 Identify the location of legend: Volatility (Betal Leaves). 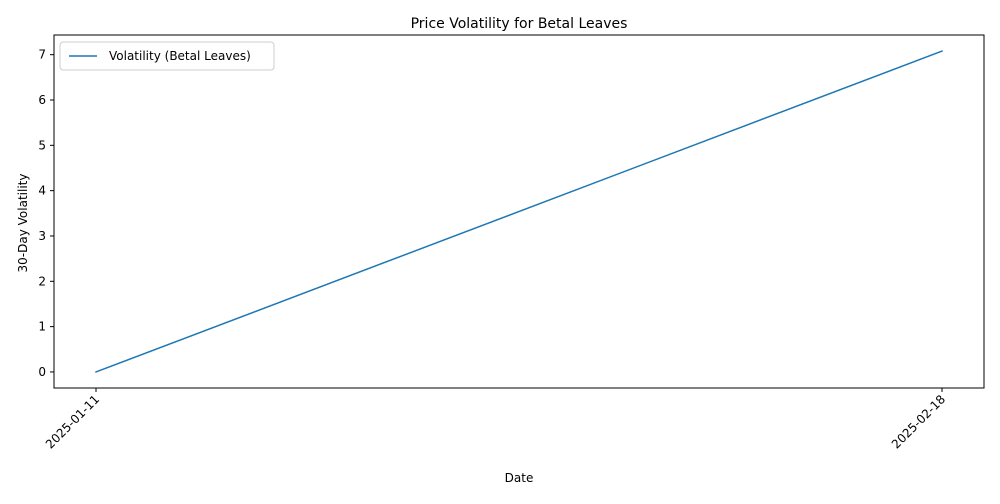
(167, 56).